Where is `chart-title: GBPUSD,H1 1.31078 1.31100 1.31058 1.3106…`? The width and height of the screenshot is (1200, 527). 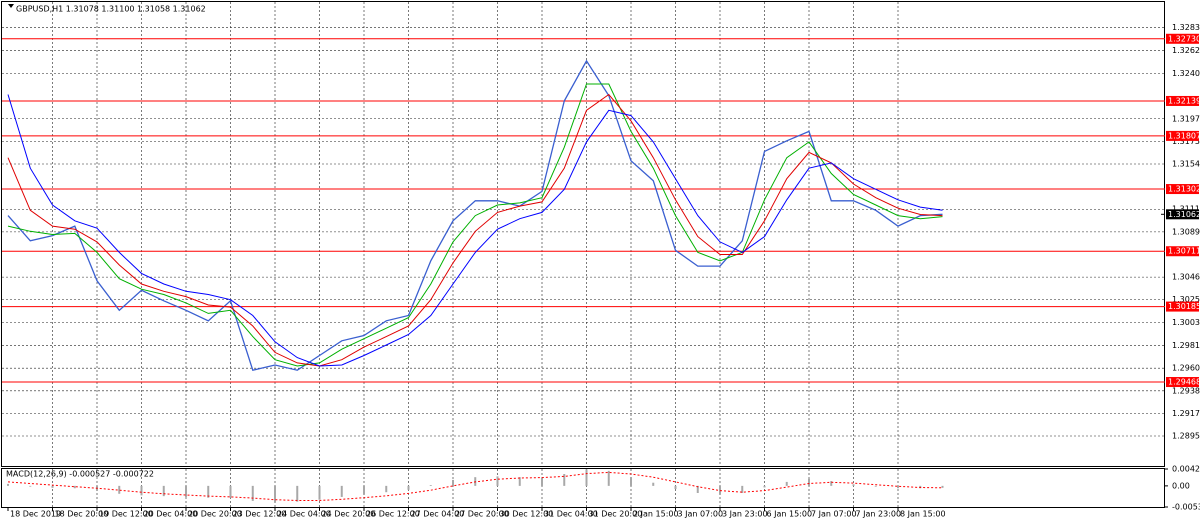
chart-title: GBPUSD,H1 1.31078 1.31100 1.31058 1.3106… is located at coordinates (111, 9).